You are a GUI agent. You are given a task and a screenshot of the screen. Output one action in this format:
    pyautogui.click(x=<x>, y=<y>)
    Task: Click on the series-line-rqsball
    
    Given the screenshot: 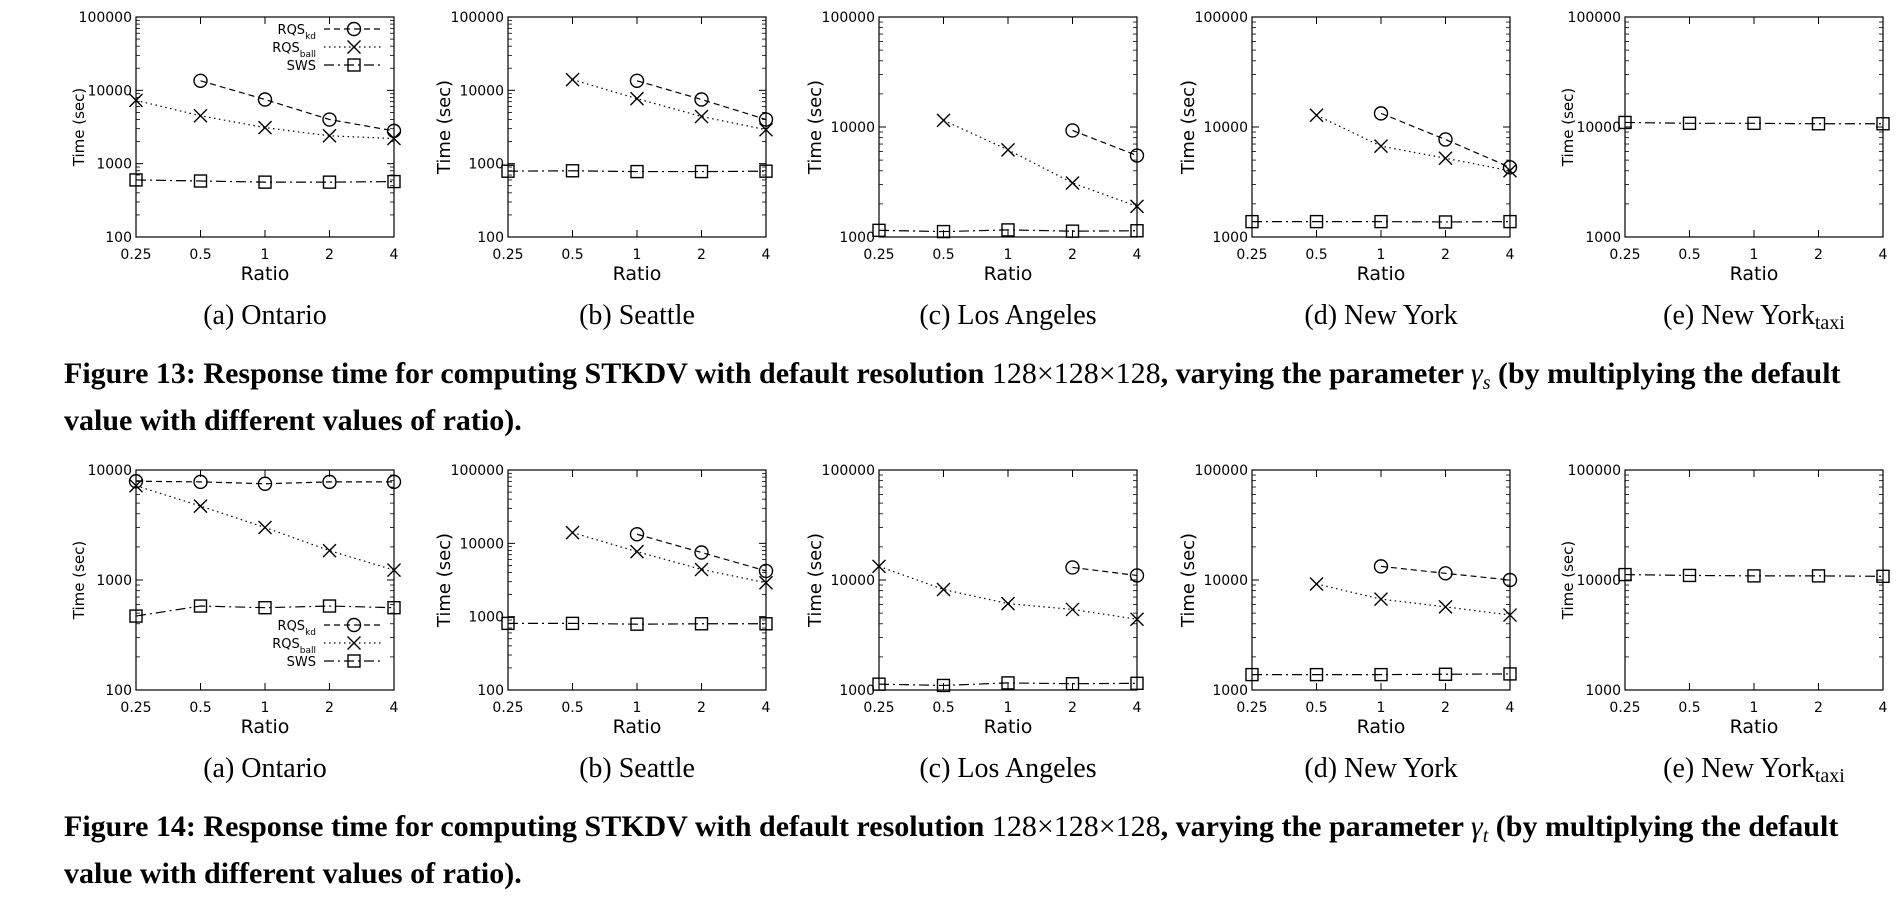 What is the action you would take?
    pyautogui.click(x=1008, y=592)
    